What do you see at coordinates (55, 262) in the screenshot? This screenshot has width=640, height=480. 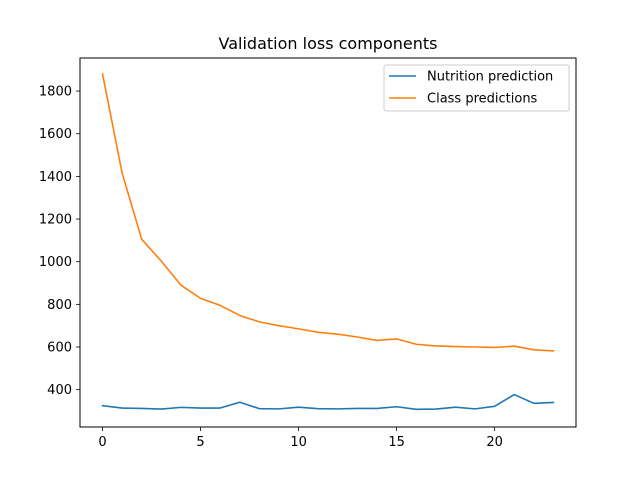 I see `y-tick-label: 1000` at bounding box center [55, 262].